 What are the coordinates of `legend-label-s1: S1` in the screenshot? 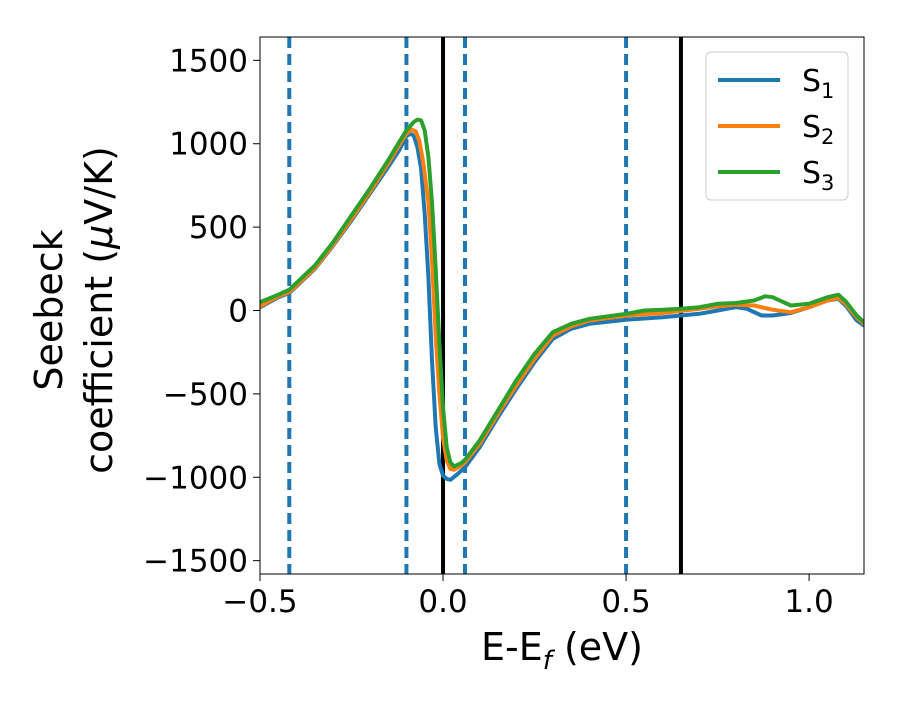 It's located at (818, 83).